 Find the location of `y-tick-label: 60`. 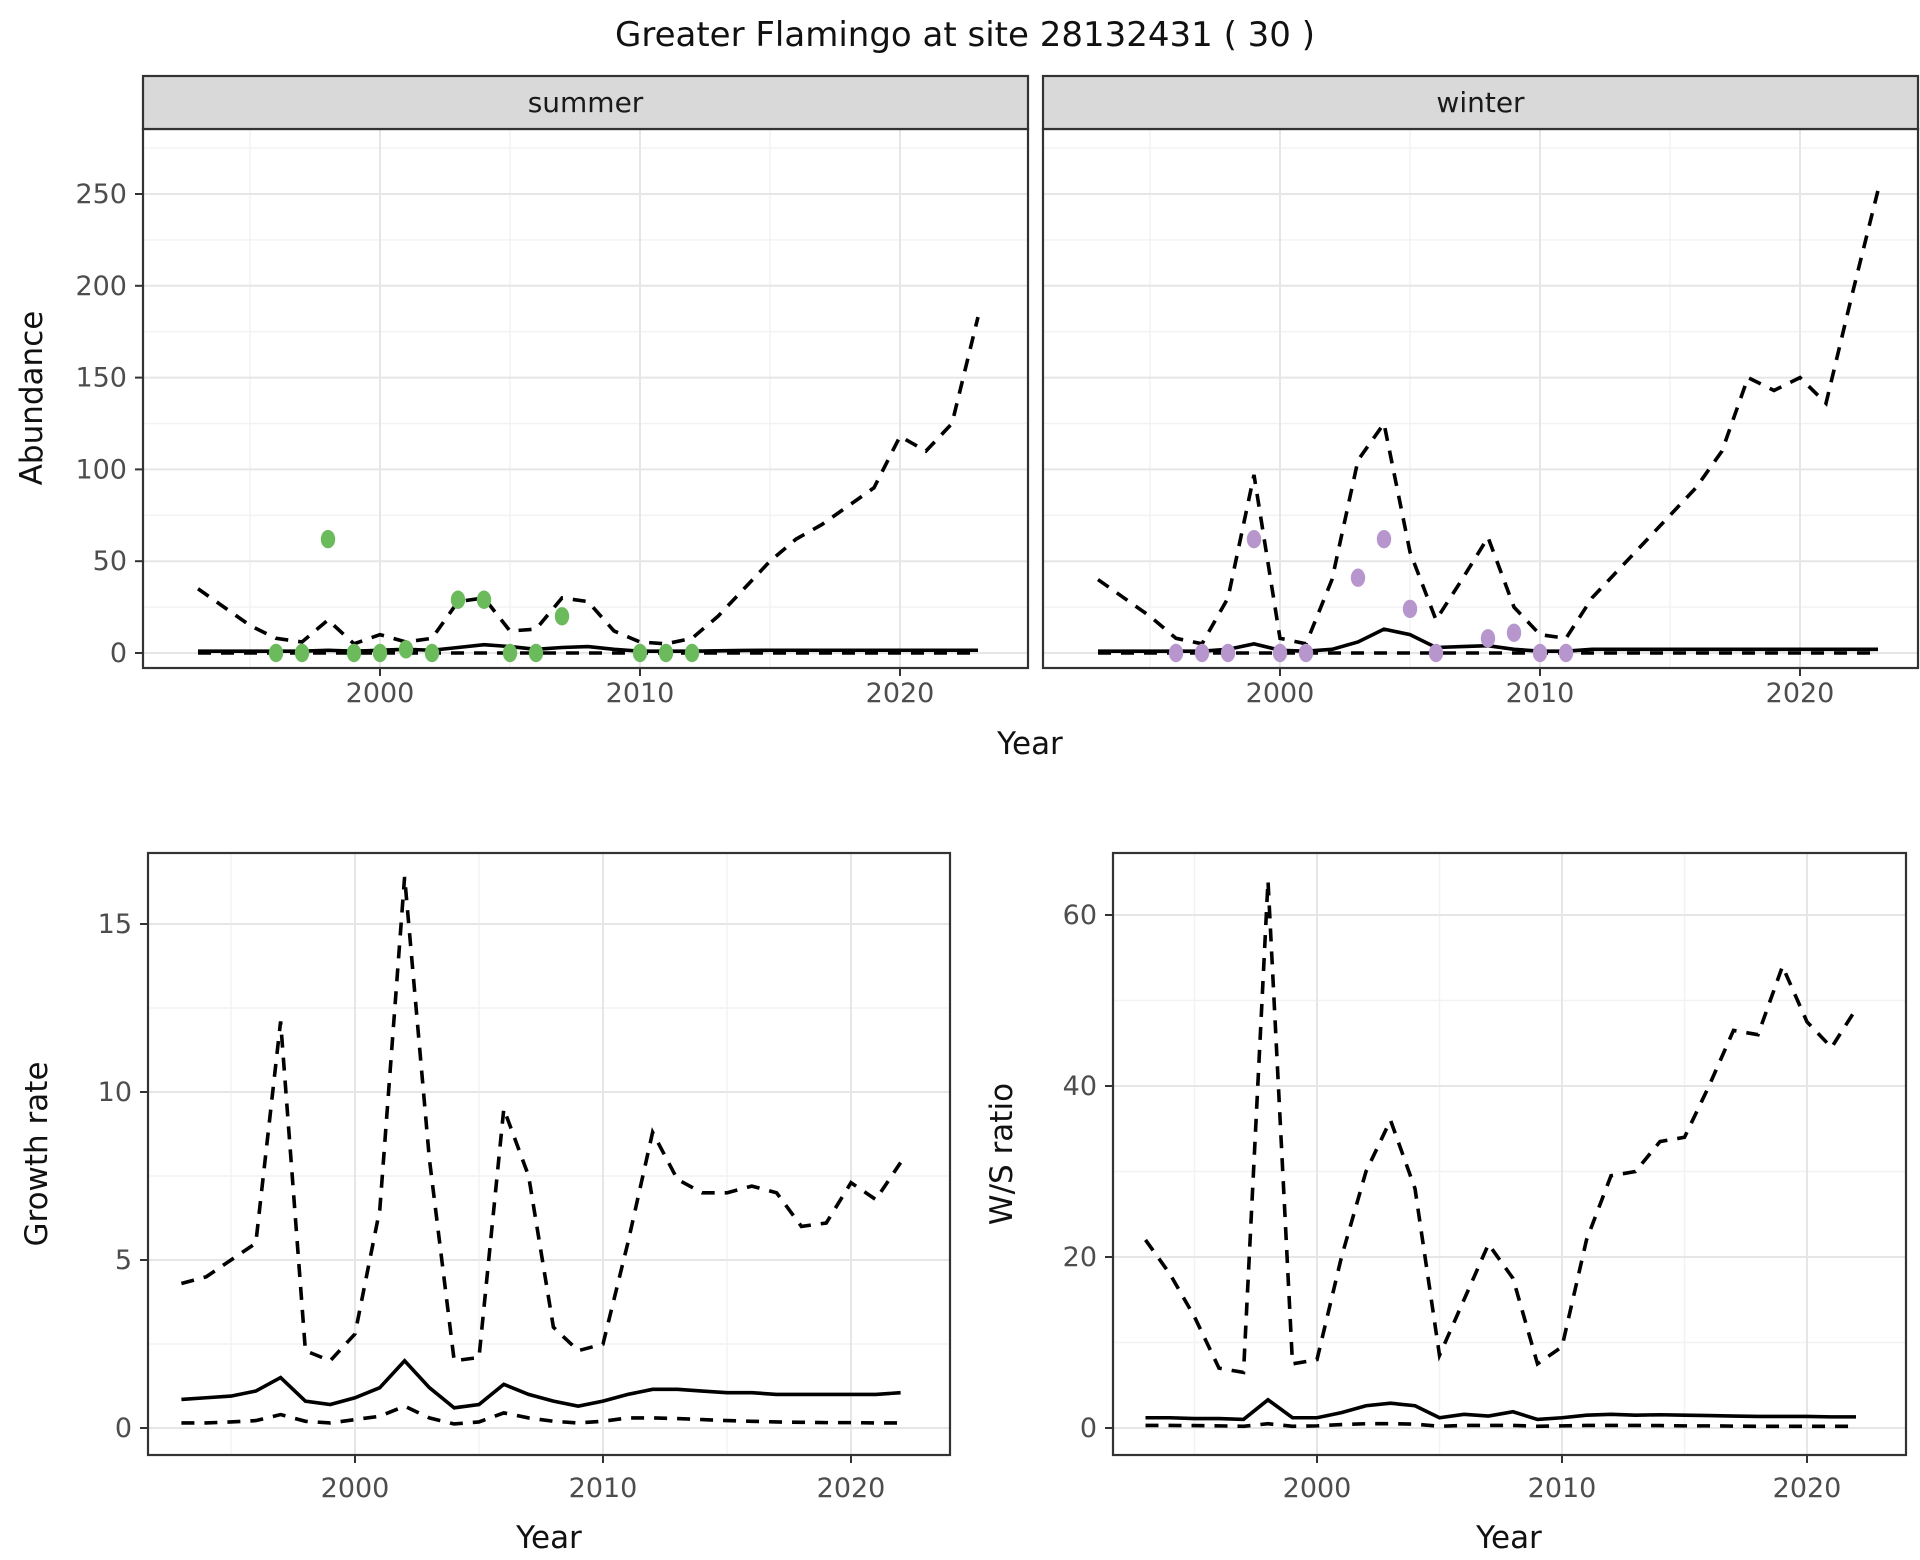

y-tick-label: 60 is located at coordinates (1080, 915).